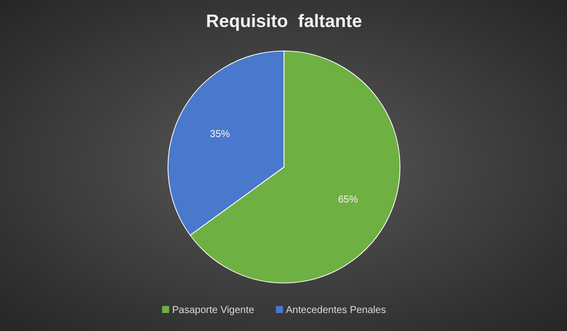 The width and height of the screenshot is (567, 331). Describe the element at coordinates (284, 21) in the screenshot. I see `chart-title: Requisito faltante` at that location.